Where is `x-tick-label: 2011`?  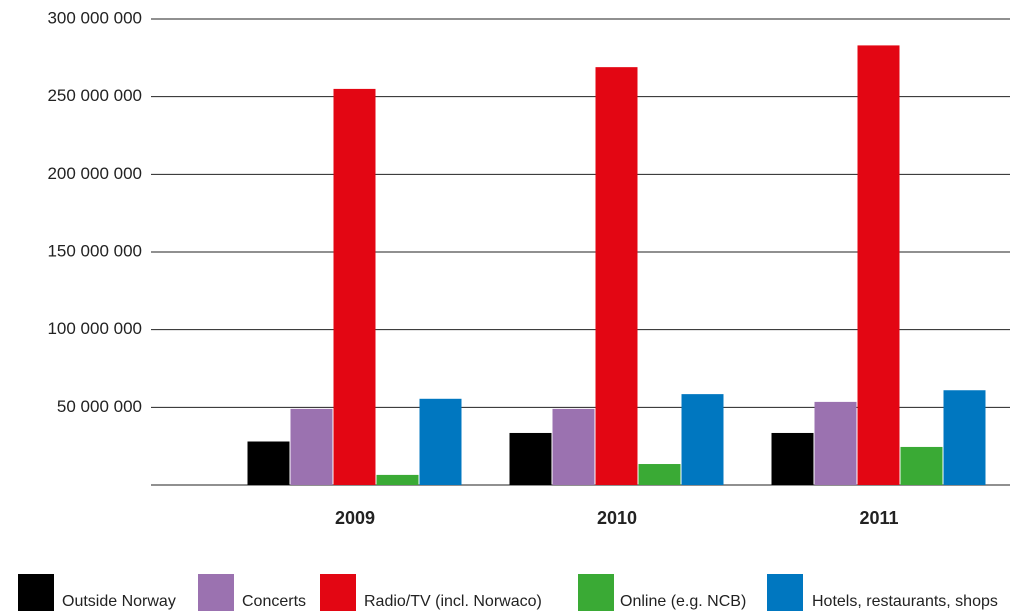 x-tick-label: 2011 is located at coordinates (878, 518).